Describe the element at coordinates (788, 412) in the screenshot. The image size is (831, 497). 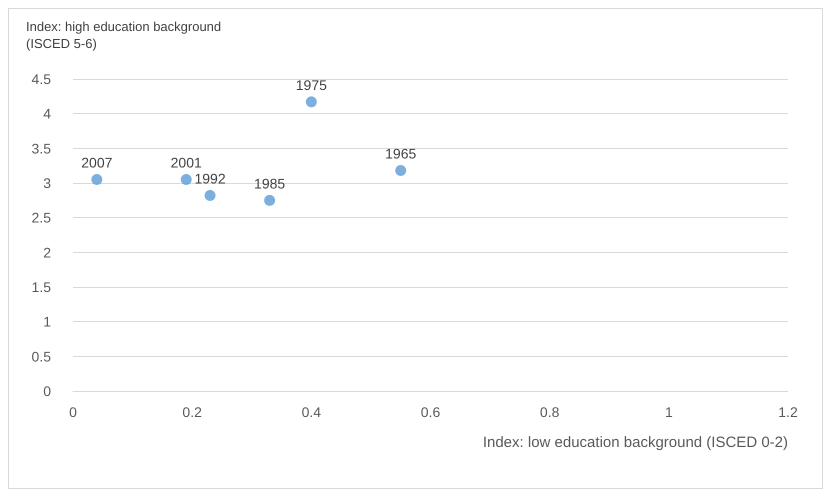
I see `x-tick-label: 1.2` at that location.